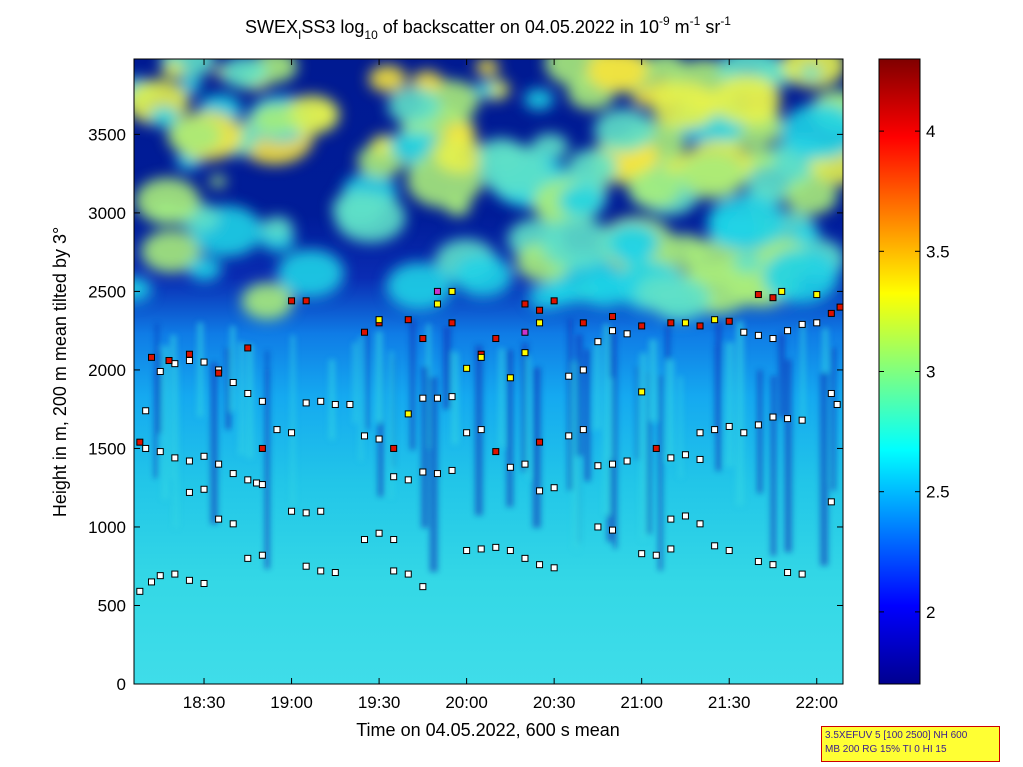 The image size is (1023, 767). What do you see at coordinates (816, 702) in the screenshot?
I see `x-tick-label: 22:00` at bounding box center [816, 702].